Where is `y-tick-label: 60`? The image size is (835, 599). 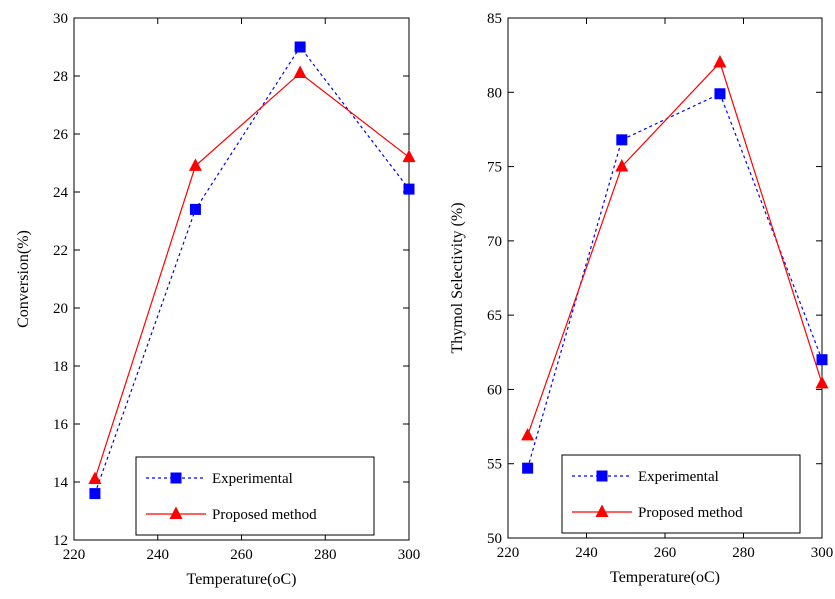 y-tick-label: 60 is located at coordinates (494, 390).